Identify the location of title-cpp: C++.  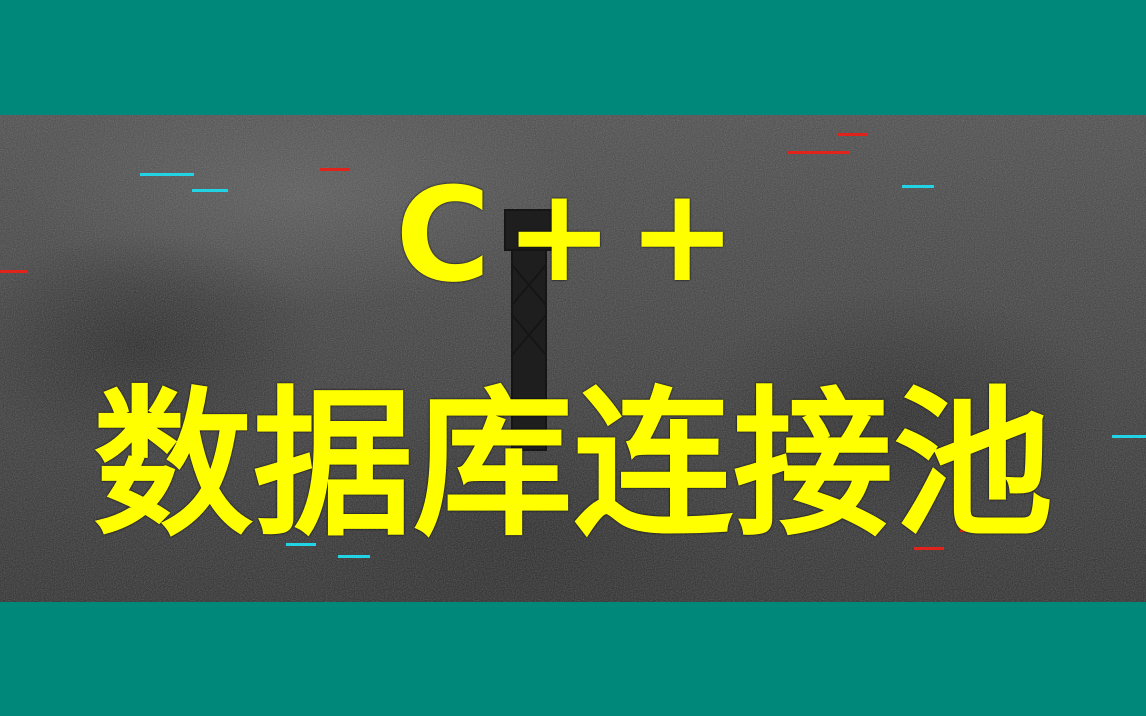
(573, 235).